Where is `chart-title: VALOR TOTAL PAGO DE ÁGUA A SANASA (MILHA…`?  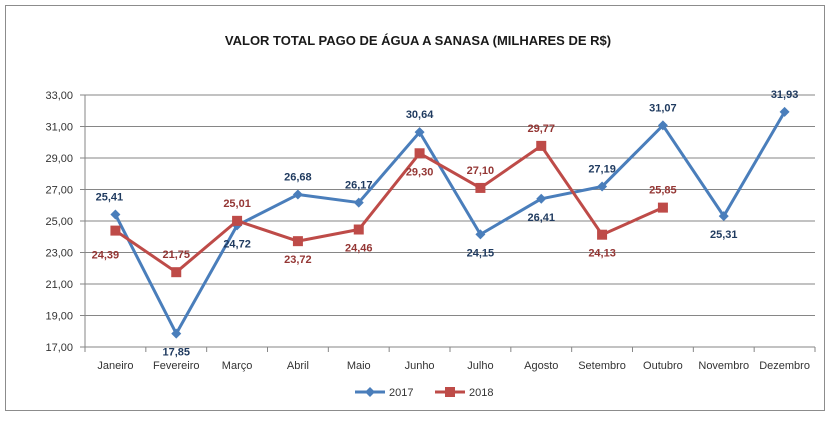
chart-title: VALOR TOTAL PAGO DE ÁGUA A SANASA (MILHA… is located at coordinates (418, 40).